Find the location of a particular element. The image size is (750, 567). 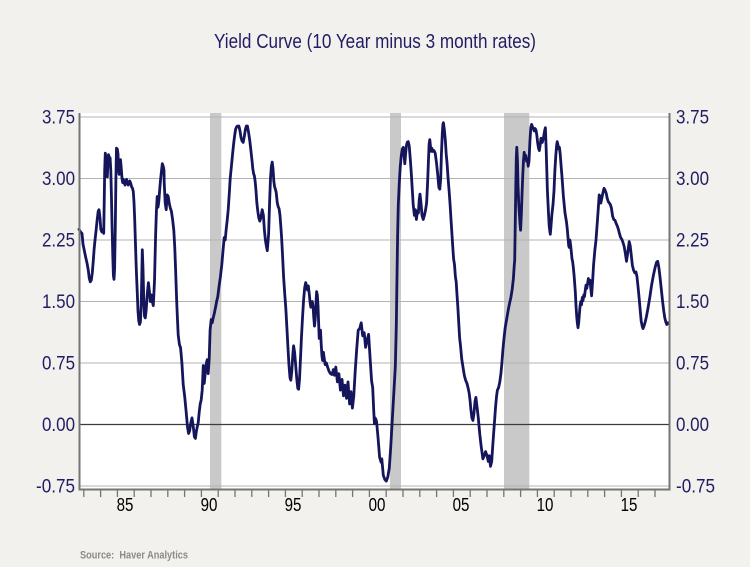

svg-text: 90 is located at coordinates (209, 504).